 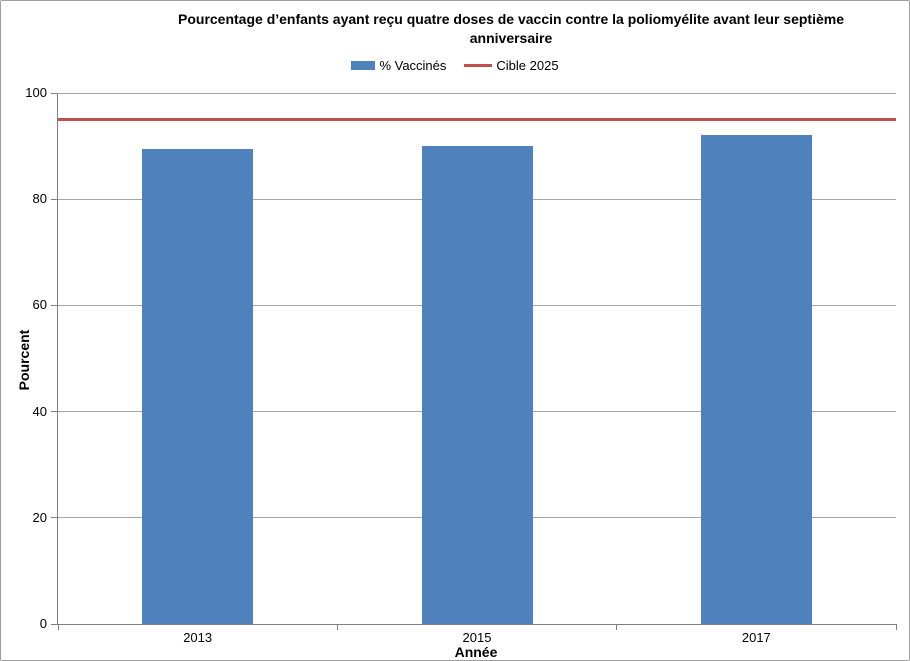 I want to click on y-axis-title: Pourcent, so click(x=24, y=360).